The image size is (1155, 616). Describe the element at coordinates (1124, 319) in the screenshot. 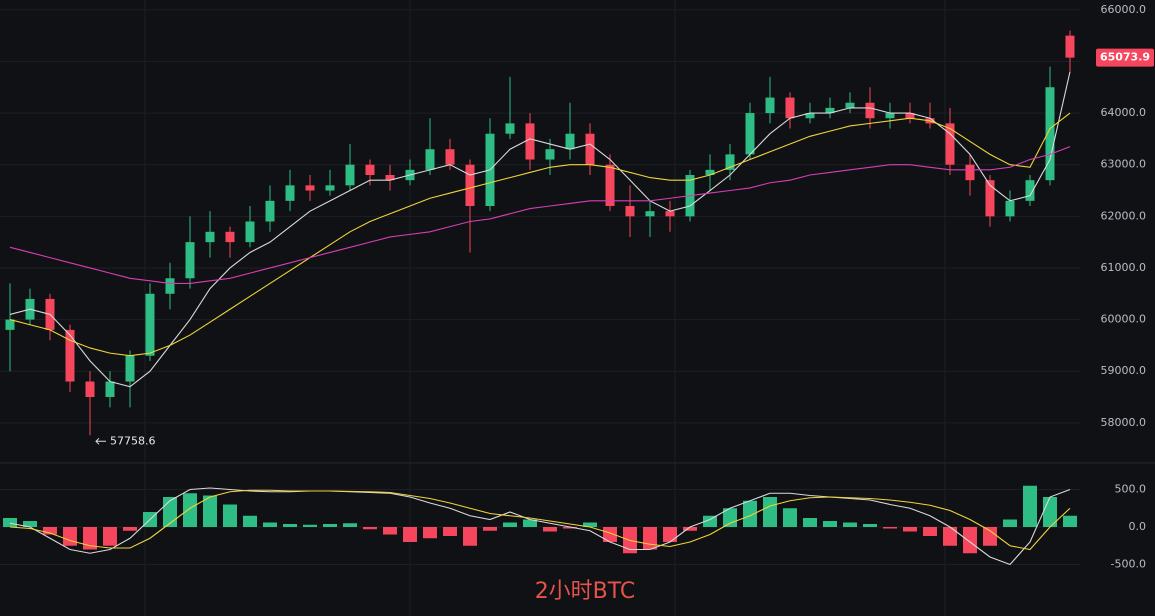

I see `y-tick-label: 60000.0` at that location.